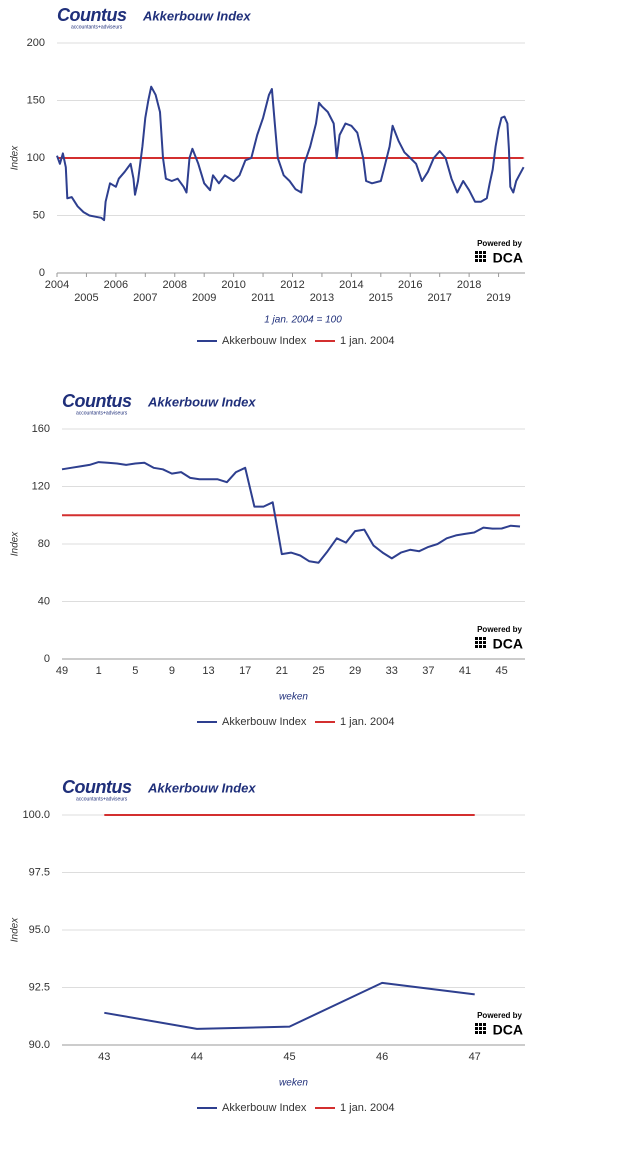 The width and height of the screenshot is (625, 1158). I want to click on y-tick-label: 100, so click(36, 158).